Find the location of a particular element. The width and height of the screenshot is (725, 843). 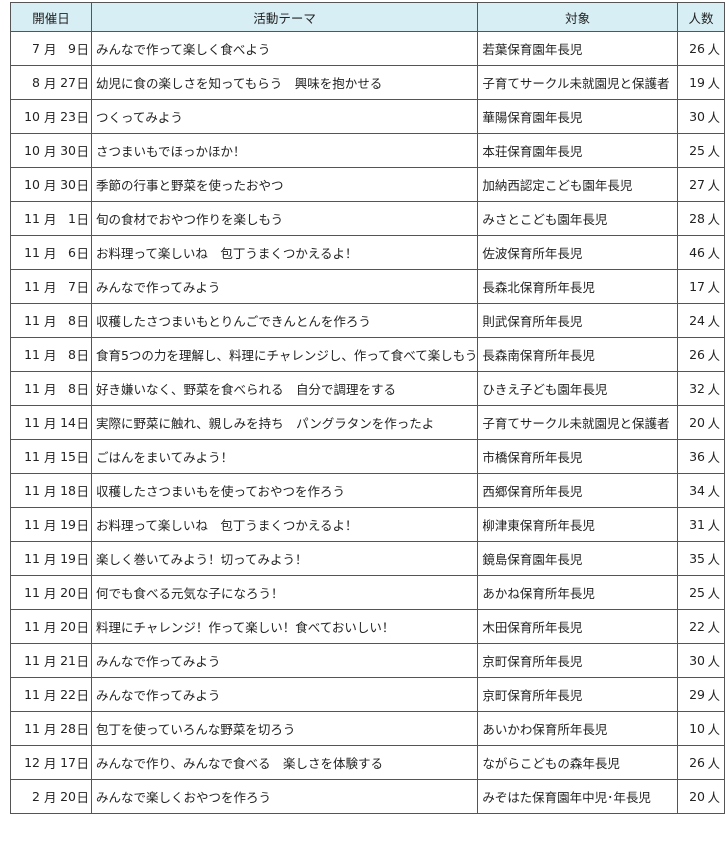

date-cell: 11 月 15 日 is located at coordinates (51, 456).